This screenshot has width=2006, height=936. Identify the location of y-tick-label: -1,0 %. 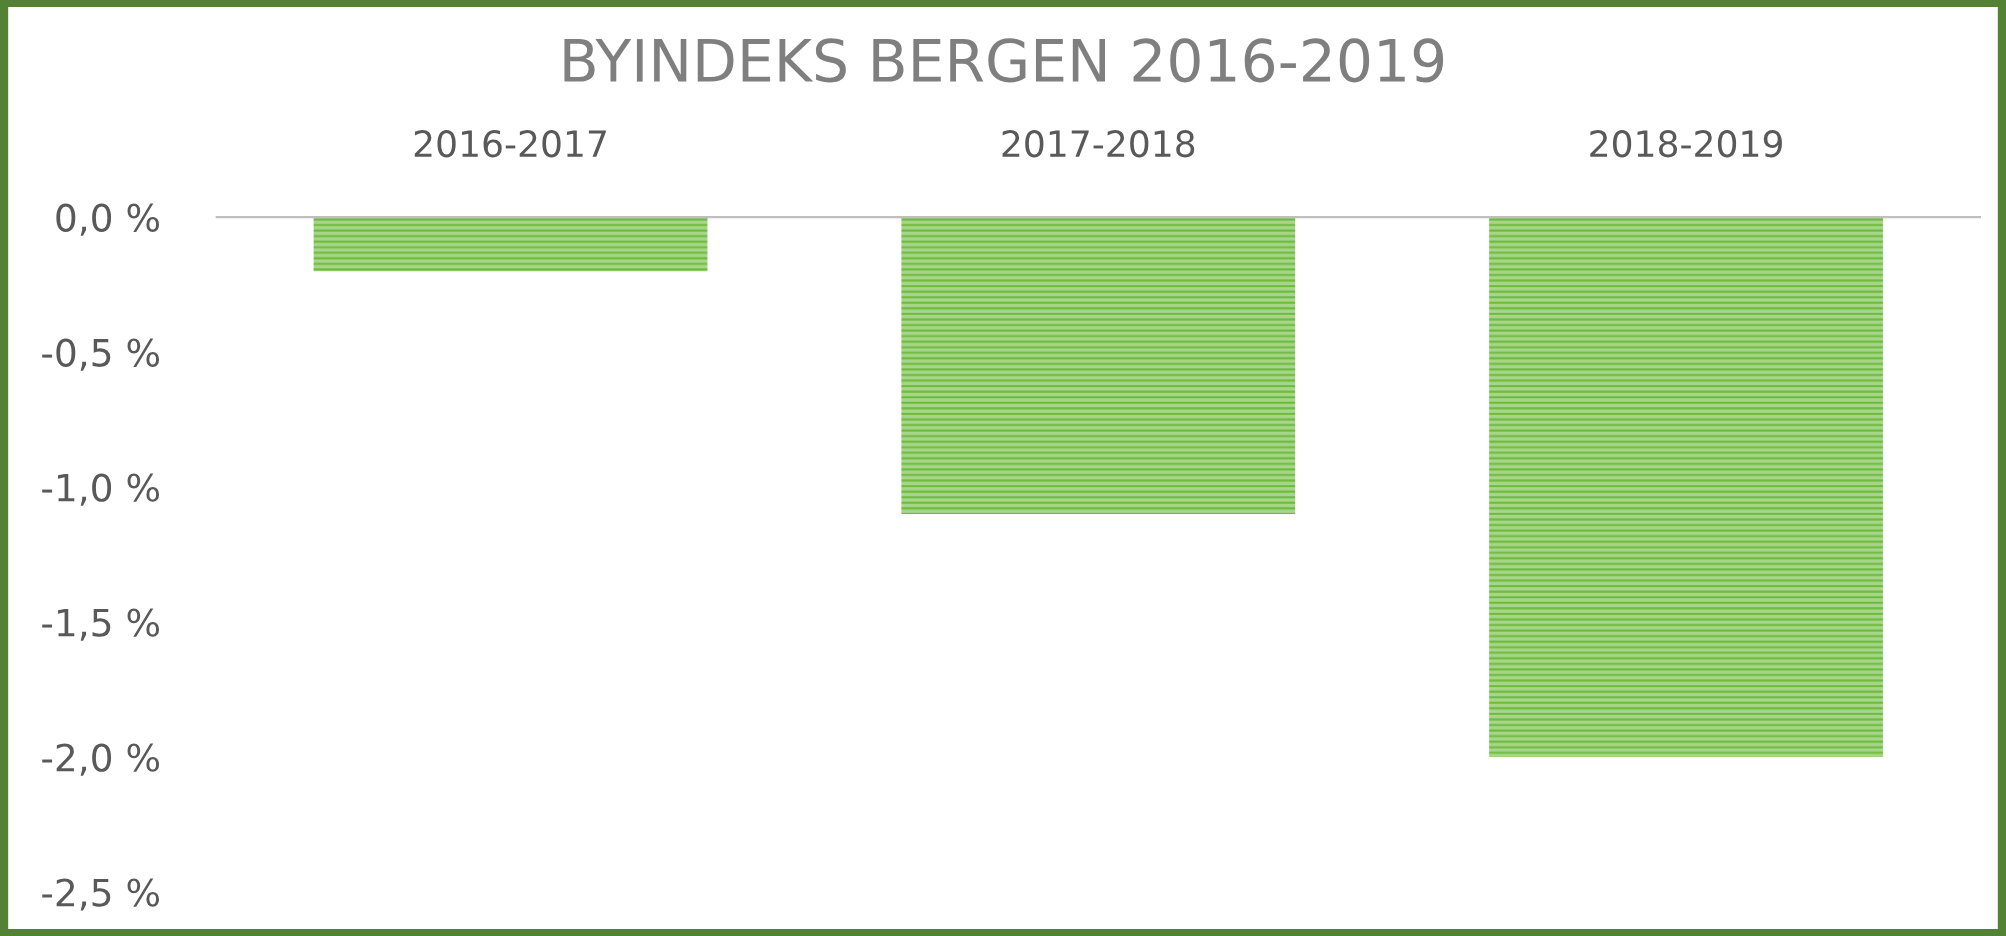
(101, 489).